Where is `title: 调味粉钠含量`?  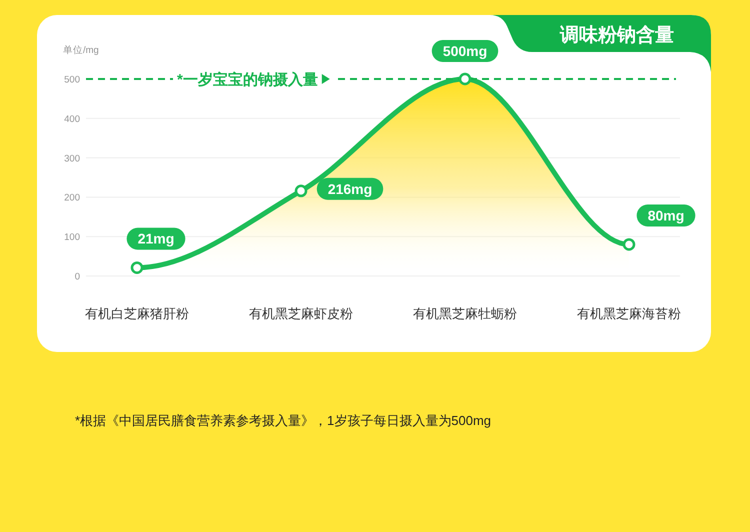 title: 调味粉钠含量 is located at coordinates (617, 35).